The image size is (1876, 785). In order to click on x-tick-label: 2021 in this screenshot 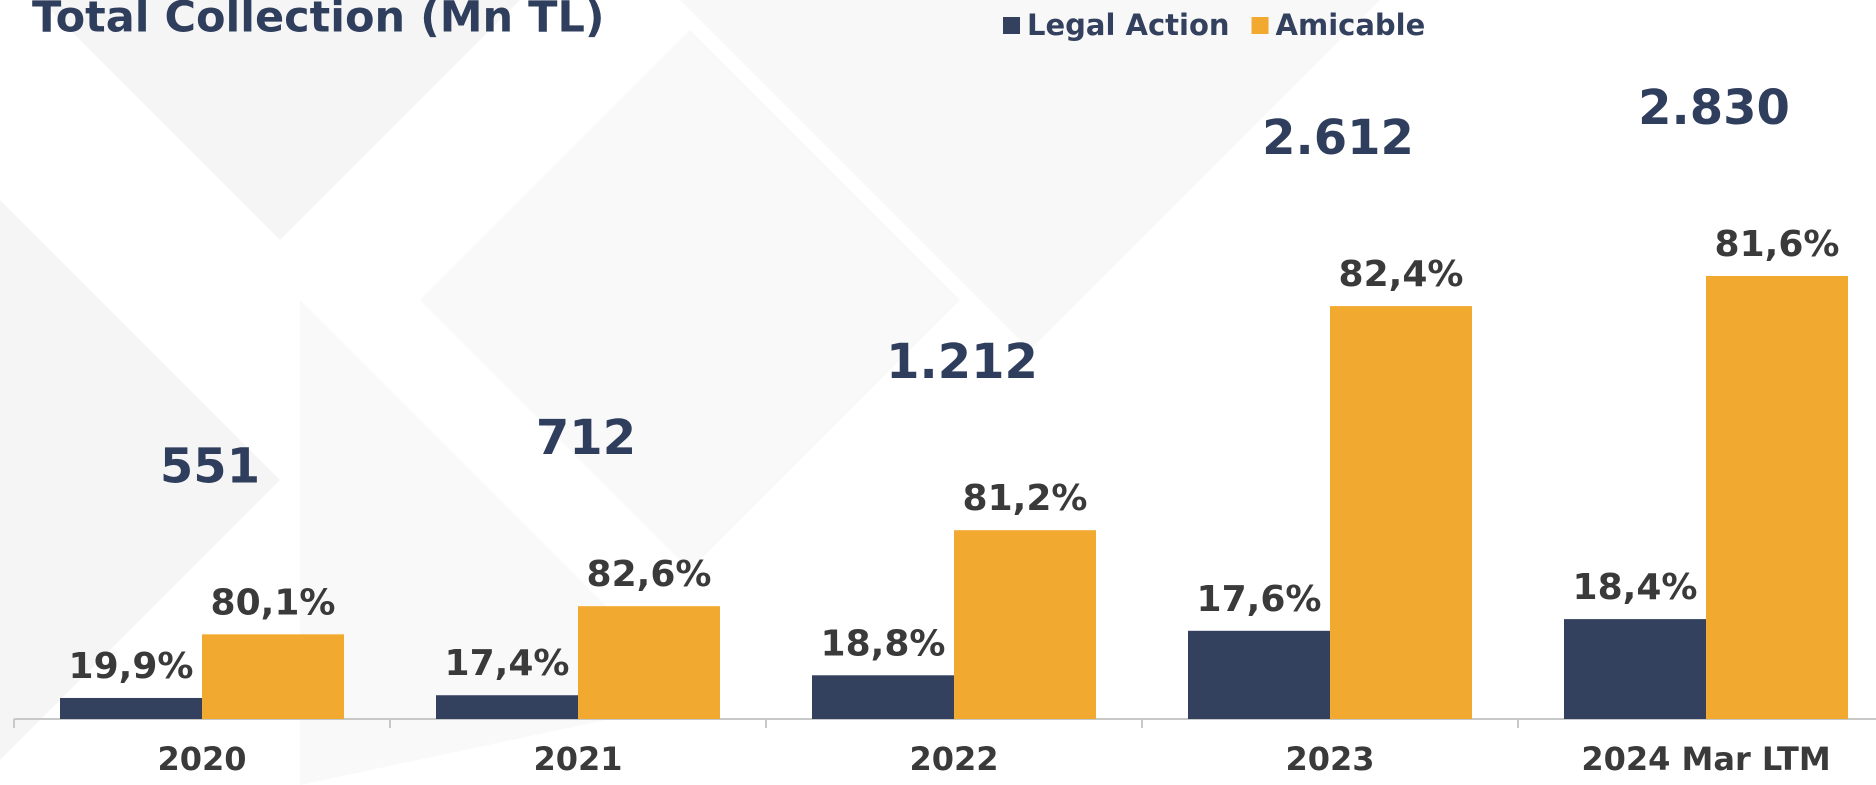, I will do `click(577, 759)`.